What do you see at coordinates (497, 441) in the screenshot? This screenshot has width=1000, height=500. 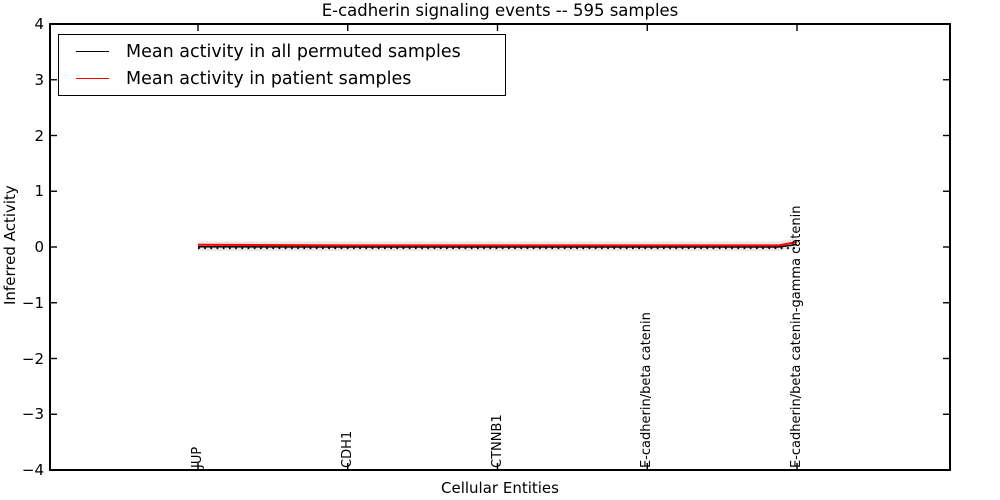 I see `x-tick-label: CTNNB1` at bounding box center [497, 441].